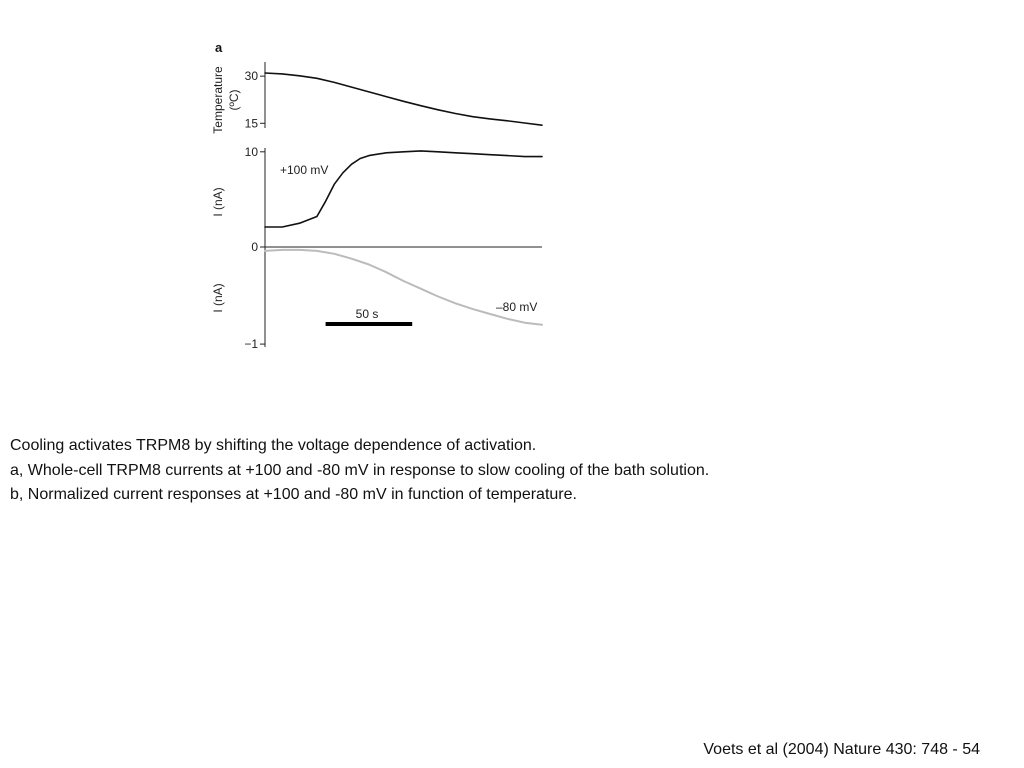 This screenshot has height=768, width=1024. Describe the element at coordinates (377, 246) in the screenshot. I see `current-positive-panel: I (nA) 10 0 +100 mV` at that location.